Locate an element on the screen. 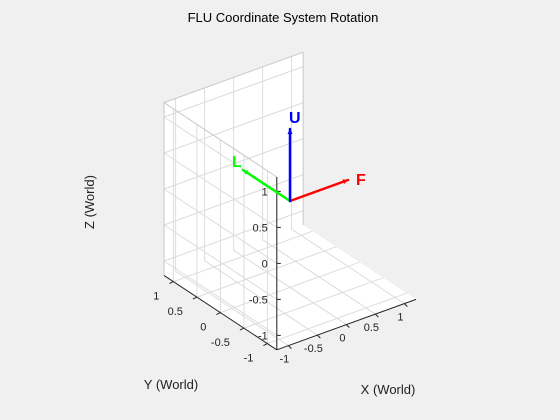 The height and width of the screenshot is (420, 560). z-tick-label: -1 is located at coordinates (263, 336).